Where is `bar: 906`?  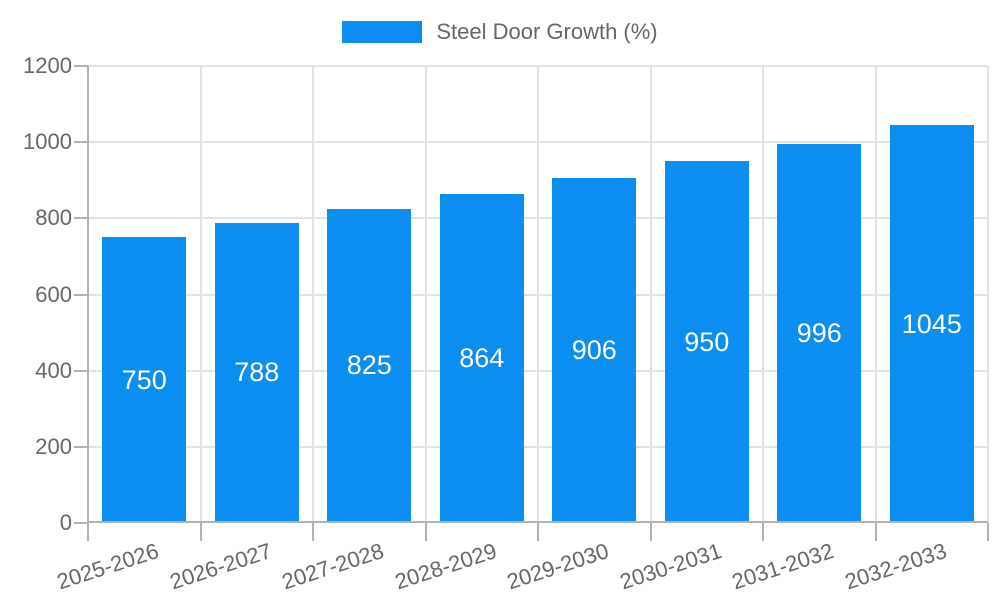
bar: 906 is located at coordinates (594, 350).